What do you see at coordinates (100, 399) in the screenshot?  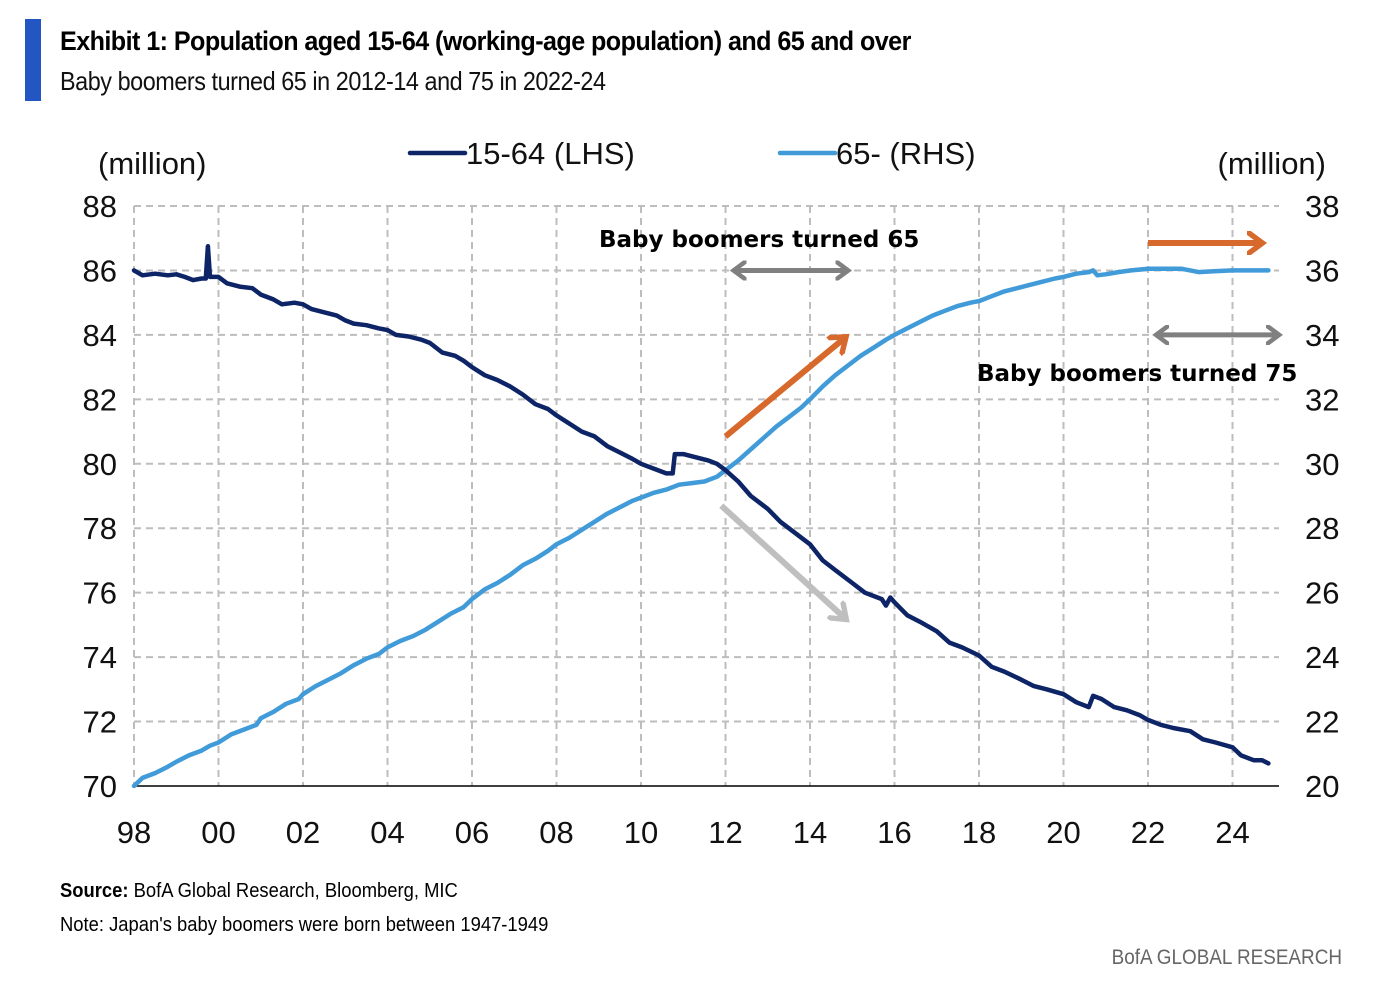 I see `y-left-tick-label: 82` at bounding box center [100, 399].